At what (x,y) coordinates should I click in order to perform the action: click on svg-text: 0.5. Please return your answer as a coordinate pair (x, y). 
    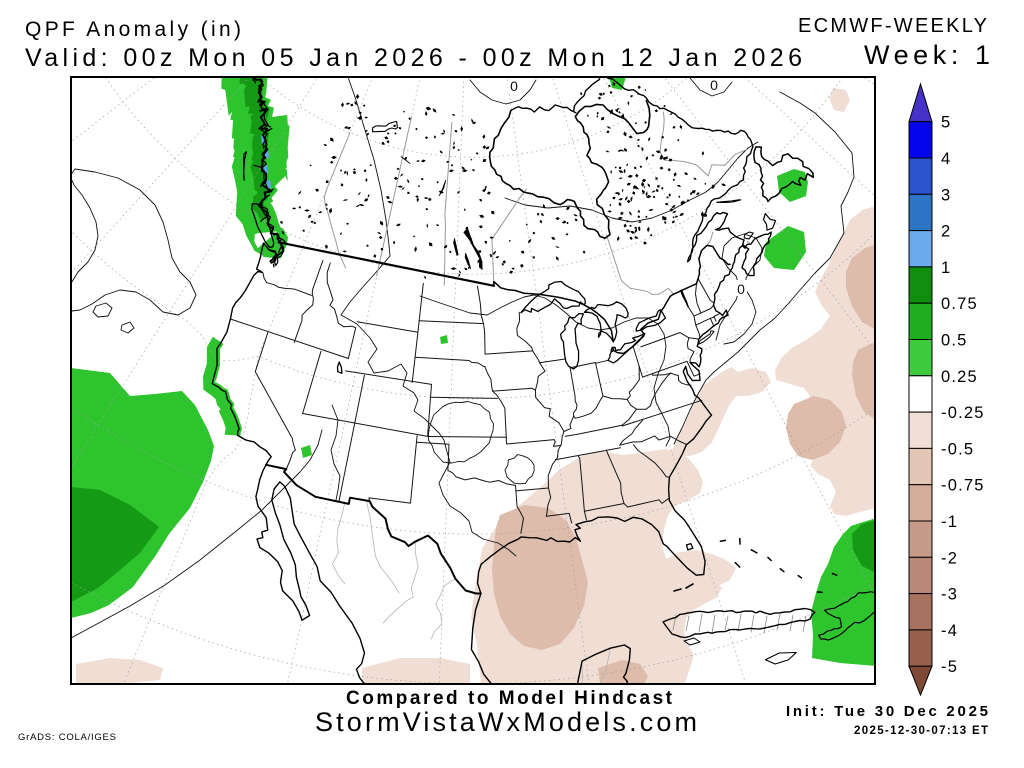
    Looking at the image, I should click on (954, 341).